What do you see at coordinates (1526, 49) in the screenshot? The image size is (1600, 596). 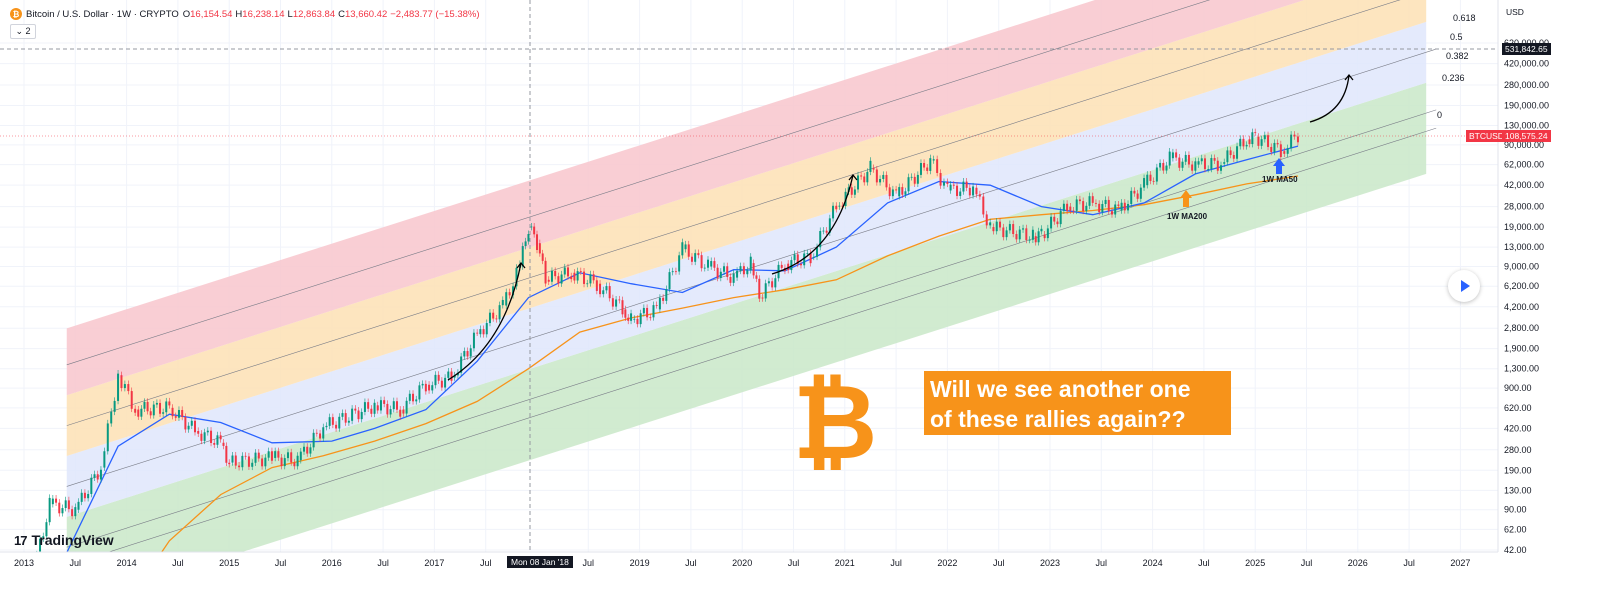 I see `crosshair-price-tag: 531,842.65` at bounding box center [1526, 49].